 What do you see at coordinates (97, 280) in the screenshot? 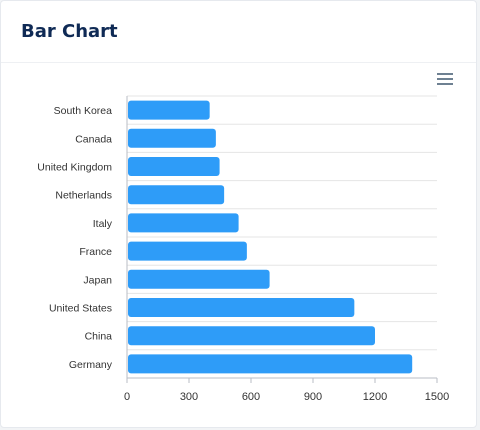
I see `category-label: Japan` at bounding box center [97, 280].